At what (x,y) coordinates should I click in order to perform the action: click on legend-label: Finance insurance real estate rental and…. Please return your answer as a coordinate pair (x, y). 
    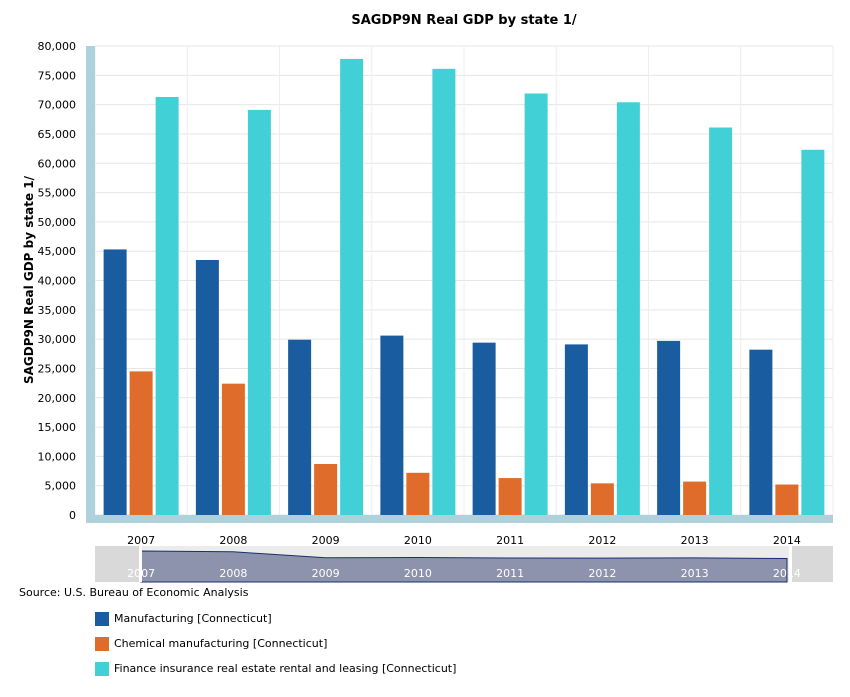
    Looking at the image, I should click on (285, 668).